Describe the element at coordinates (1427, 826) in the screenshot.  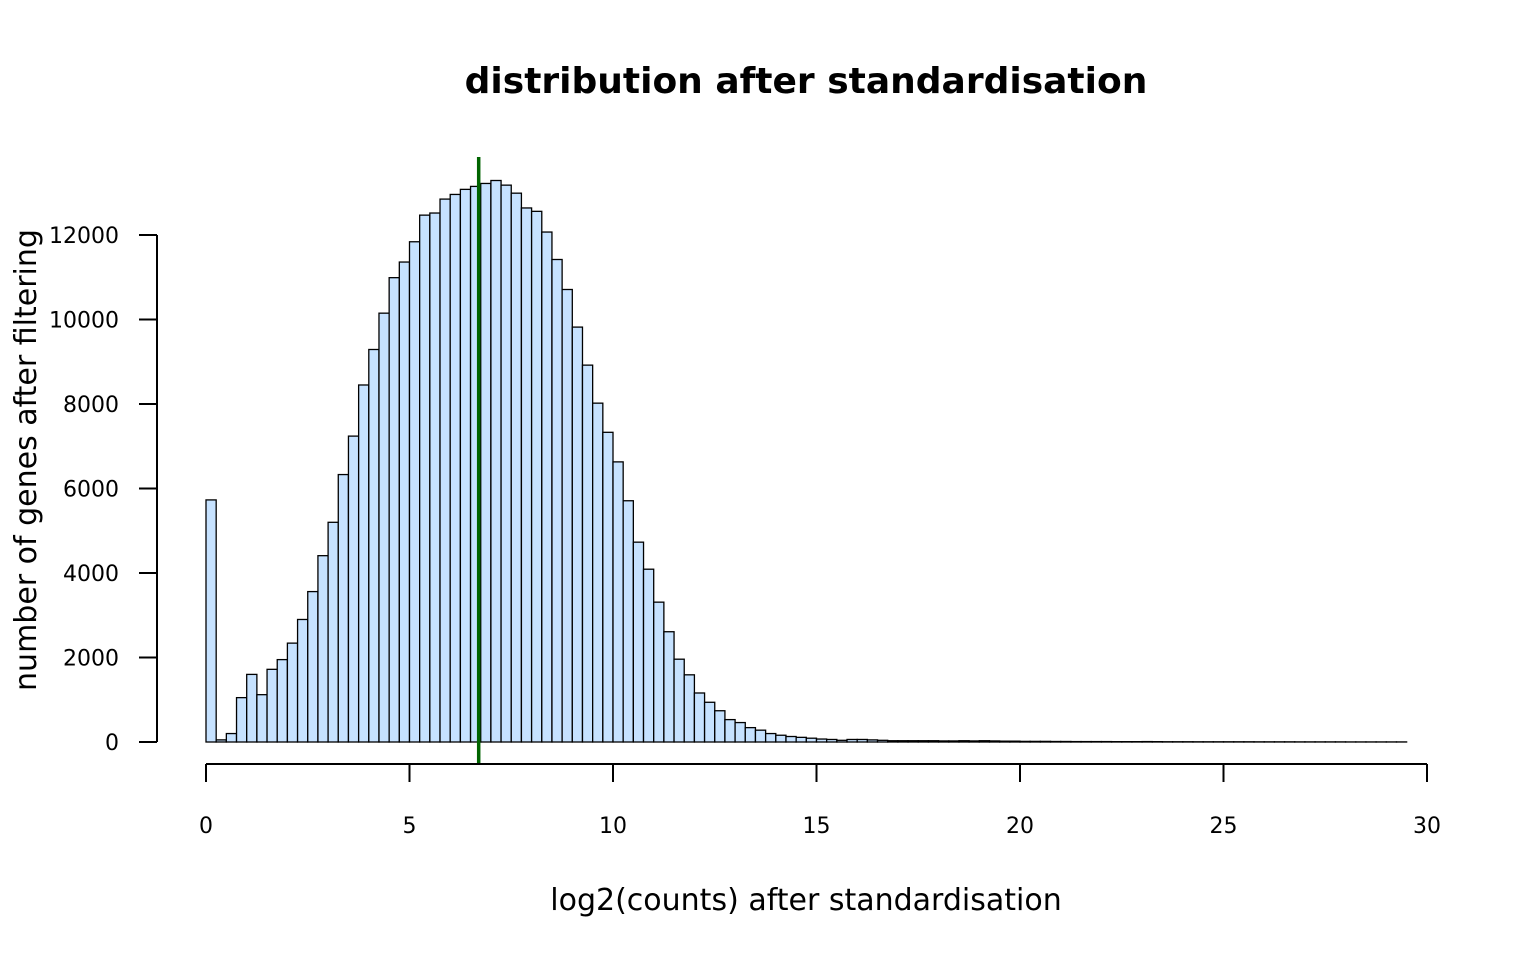
I see `x-tick-label: 30` at that location.